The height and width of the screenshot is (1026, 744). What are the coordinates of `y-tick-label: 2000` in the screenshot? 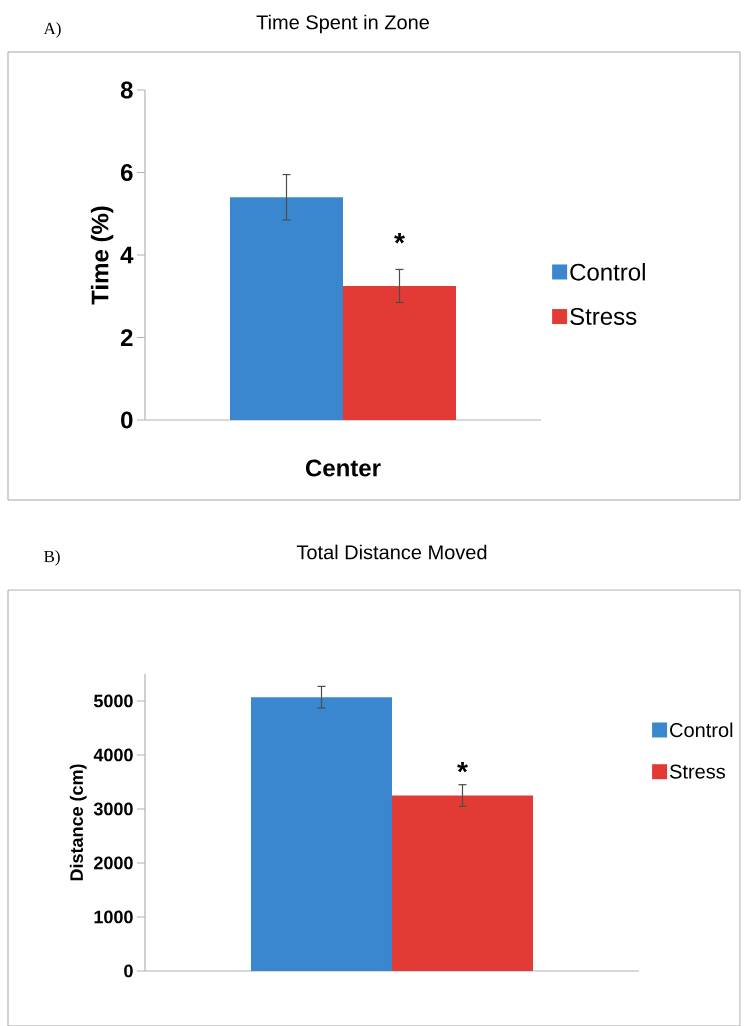 It's located at (113, 863).